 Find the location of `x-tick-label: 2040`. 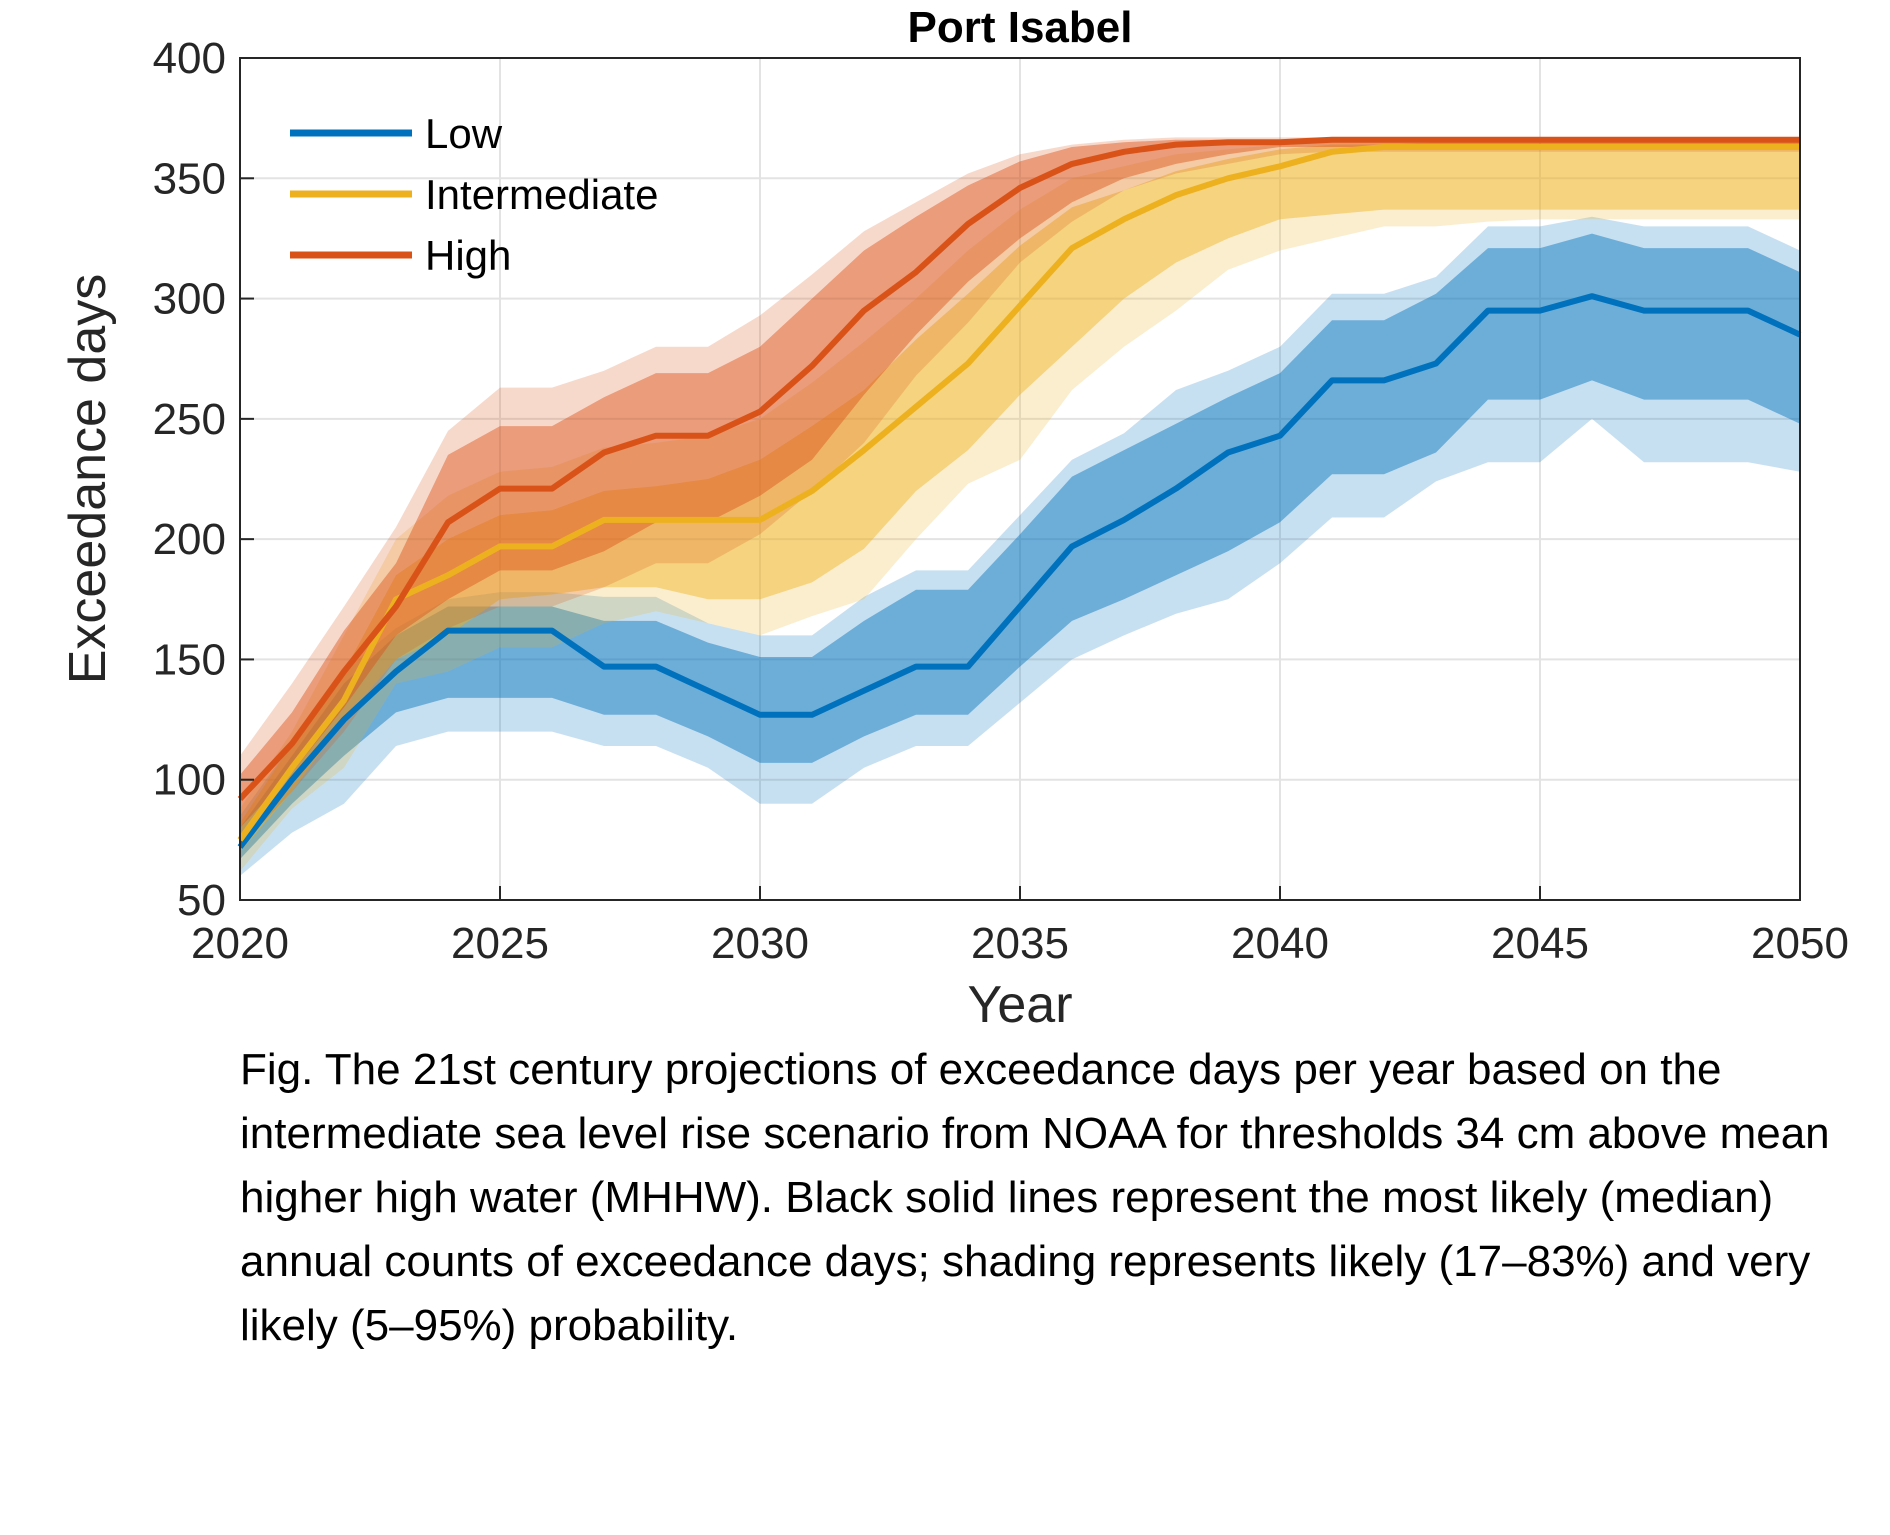

x-tick-label: 2040 is located at coordinates (1280, 943).